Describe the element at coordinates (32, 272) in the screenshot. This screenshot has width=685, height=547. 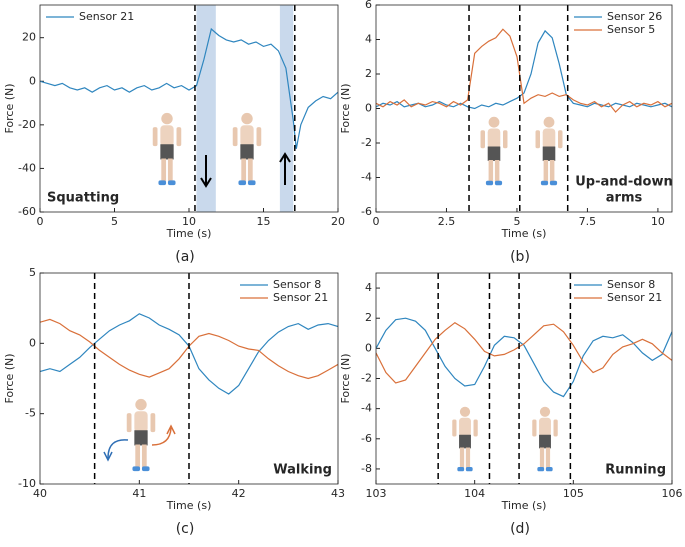
I see `y-tick-label: 5` at that location.